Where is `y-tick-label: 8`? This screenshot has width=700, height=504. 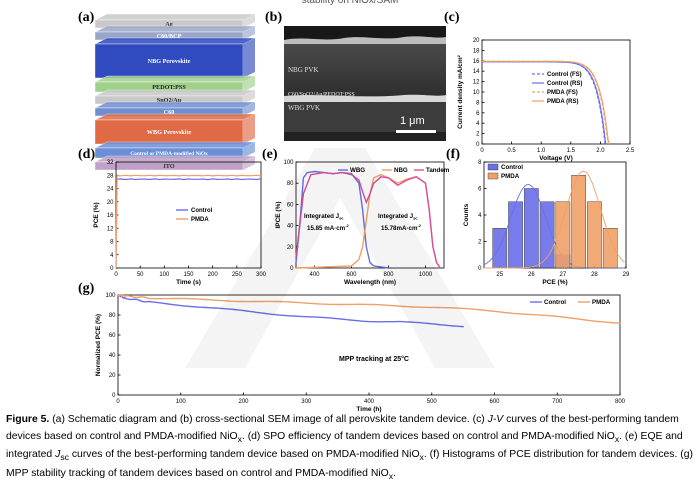 y-tick-label: 8 is located at coordinates (480, 163).